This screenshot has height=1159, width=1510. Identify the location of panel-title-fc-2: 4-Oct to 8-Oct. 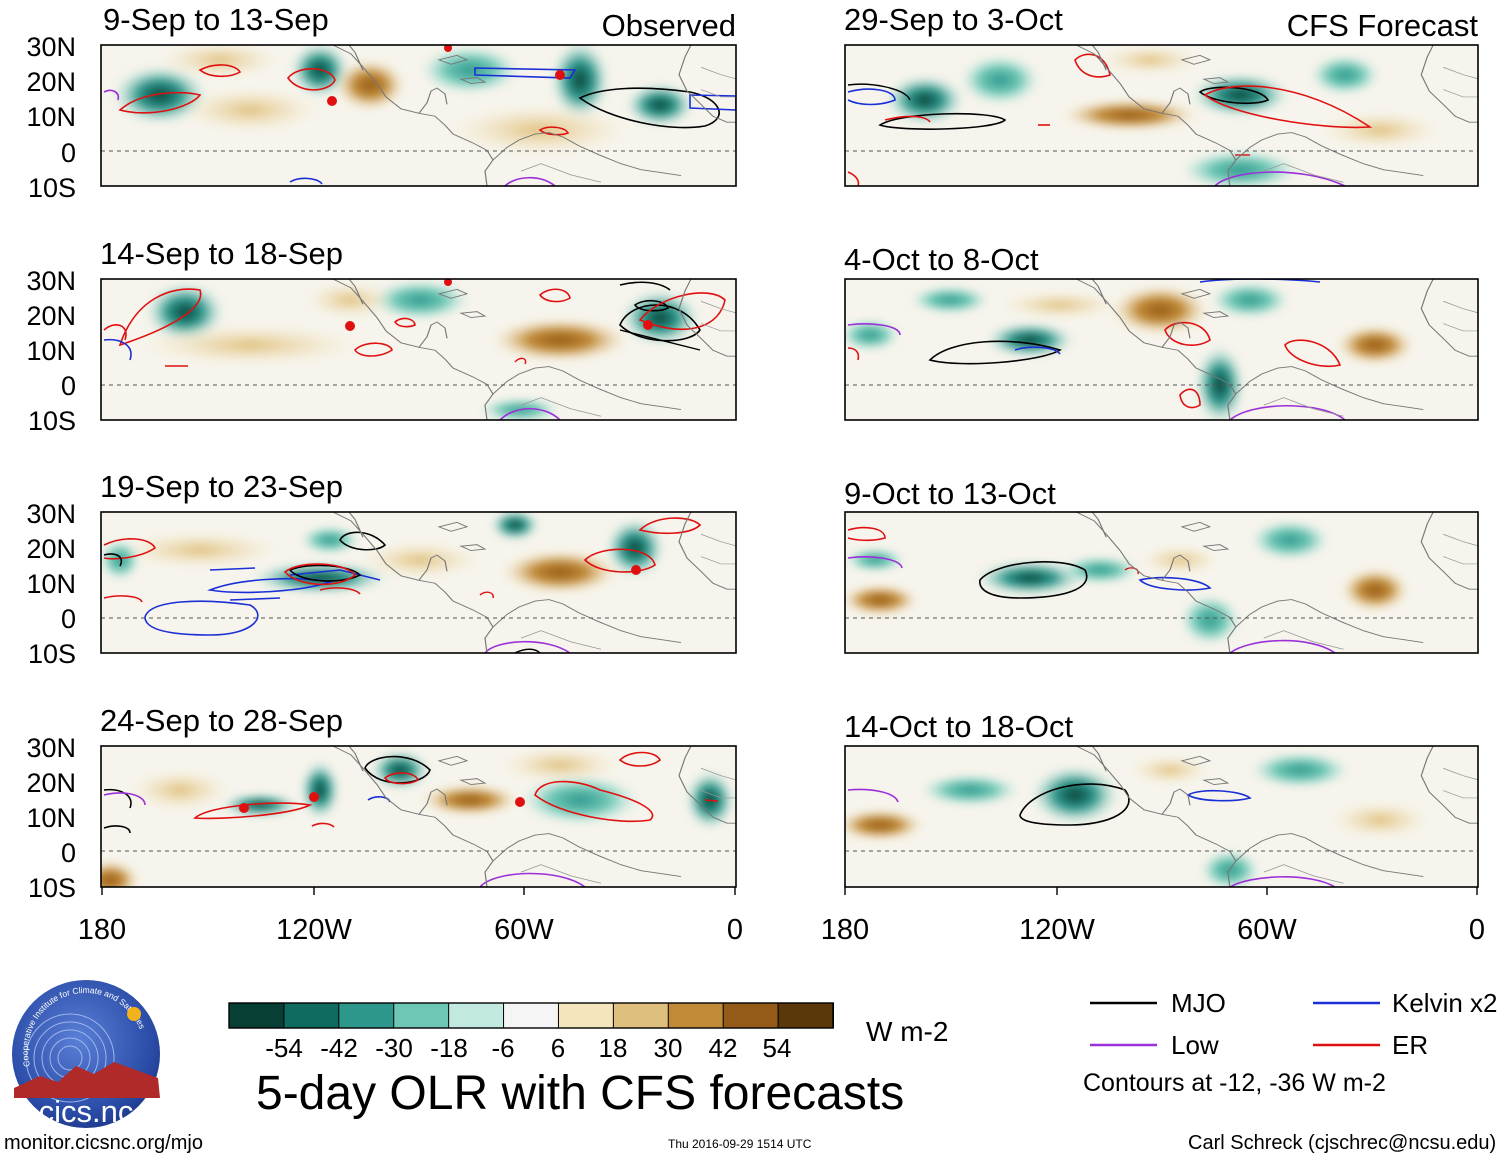
(941, 259).